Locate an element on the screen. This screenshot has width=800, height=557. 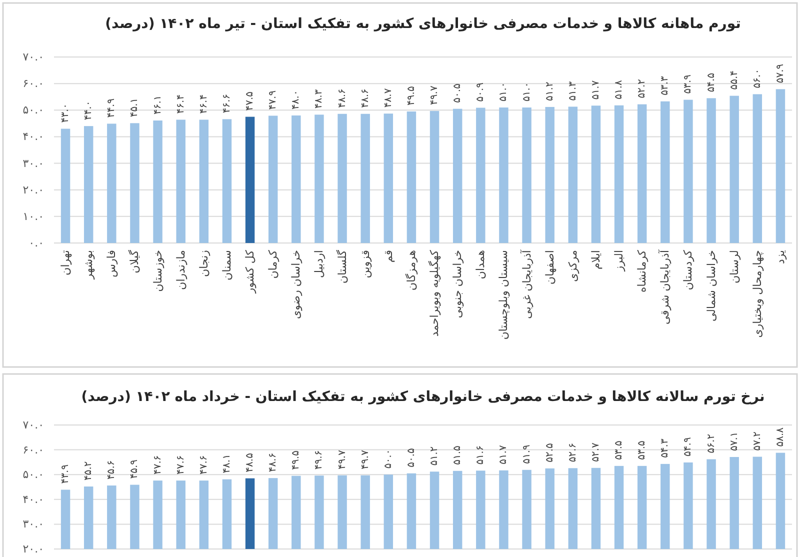
x-tick-label: قم is located at coordinates (388, 256).